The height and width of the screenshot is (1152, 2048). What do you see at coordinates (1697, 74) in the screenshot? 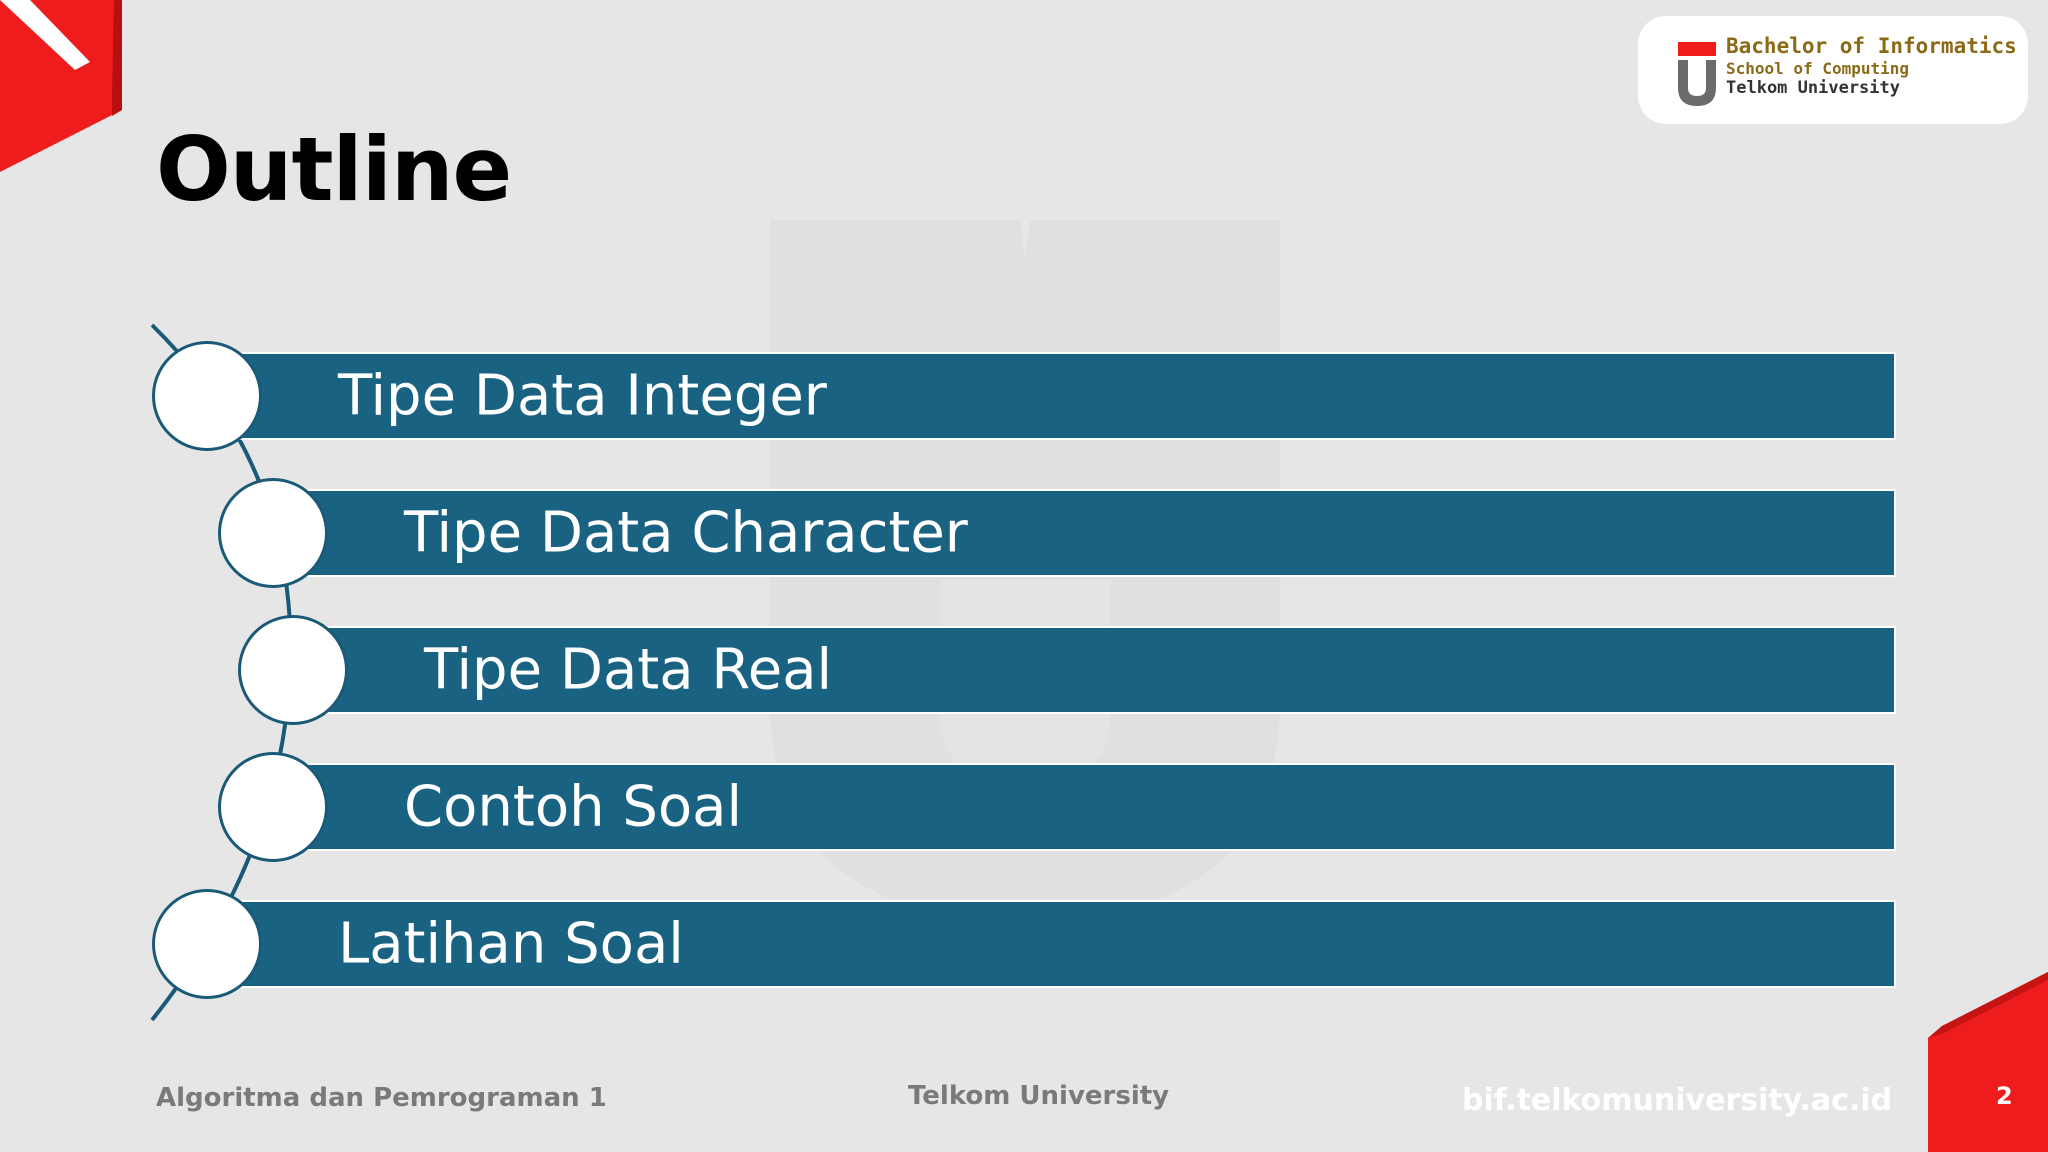
I see `telkom-university-logo-icon` at bounding box center [1697, 74].